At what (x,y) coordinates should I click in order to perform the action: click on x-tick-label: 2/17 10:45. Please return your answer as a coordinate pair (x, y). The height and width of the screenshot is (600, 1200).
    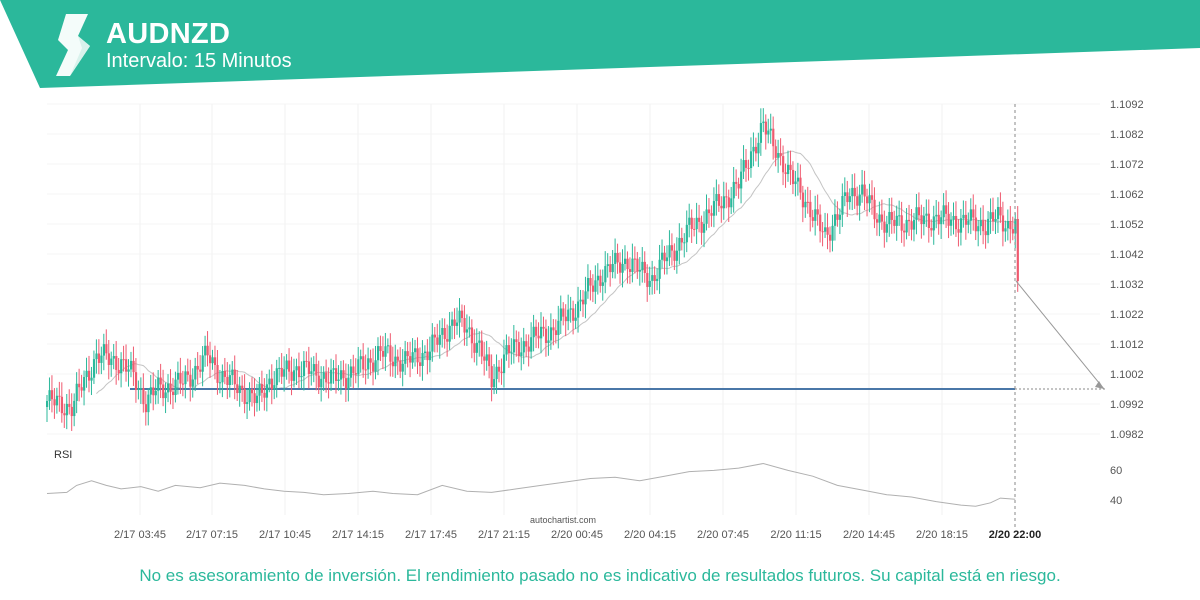
    Looking at the image, I should click on (285, 535).